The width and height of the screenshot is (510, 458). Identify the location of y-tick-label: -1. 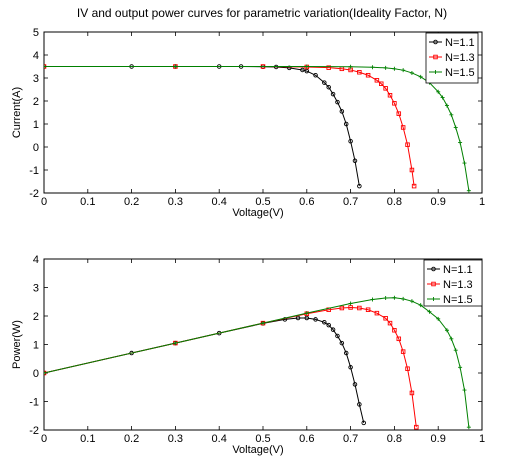
(34, 171).